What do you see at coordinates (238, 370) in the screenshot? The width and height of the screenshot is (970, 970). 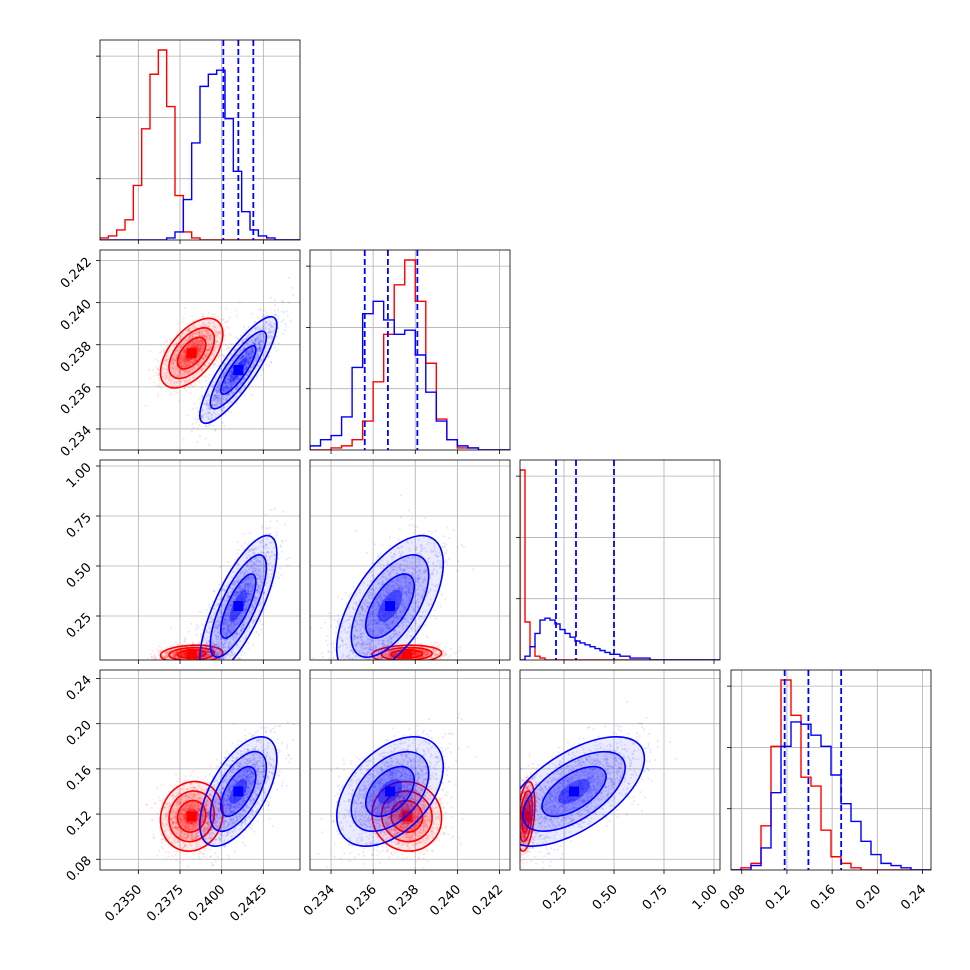 I see `blue-contour` at bounding box center [238, 370].